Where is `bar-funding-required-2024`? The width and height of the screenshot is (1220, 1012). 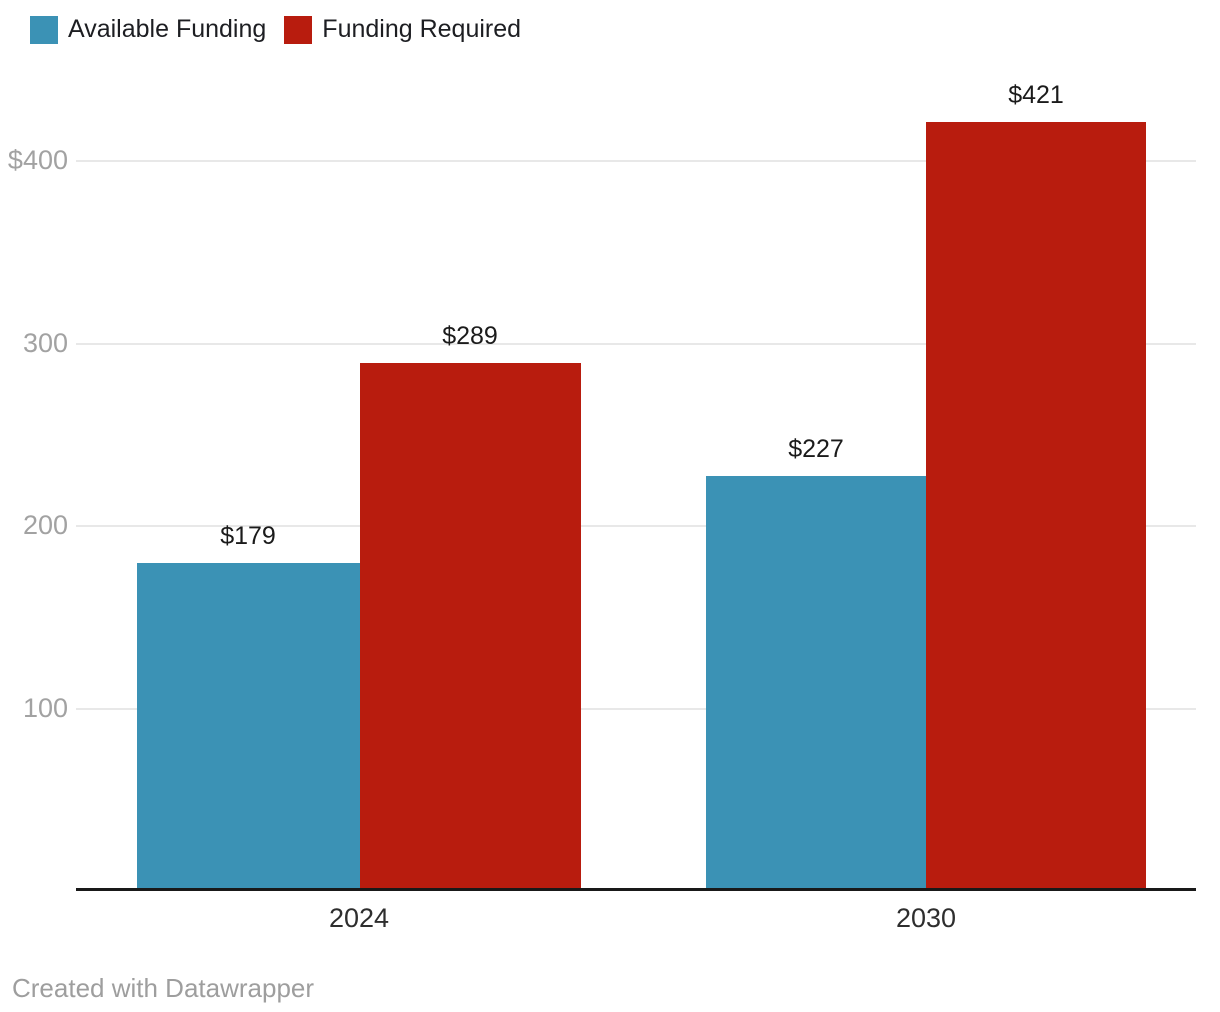 bar-funding-required-2024 is located at coordinates (470, 626).